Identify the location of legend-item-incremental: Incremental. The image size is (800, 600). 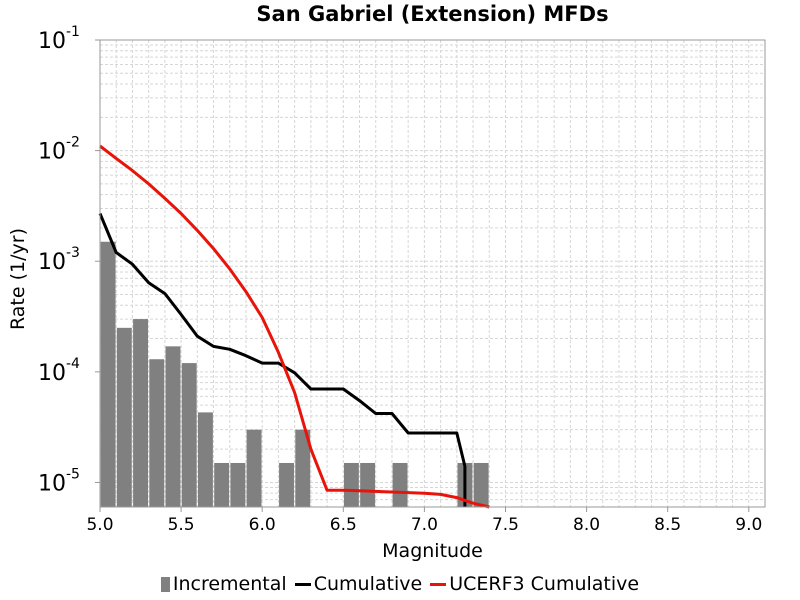
(223, 583).